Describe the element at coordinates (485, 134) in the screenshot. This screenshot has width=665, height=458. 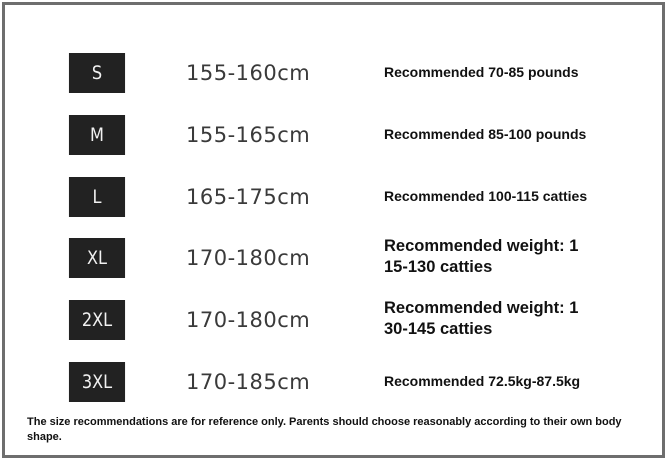
I see `weight-recommendation: Recommended 85-100 pounds` at that location.